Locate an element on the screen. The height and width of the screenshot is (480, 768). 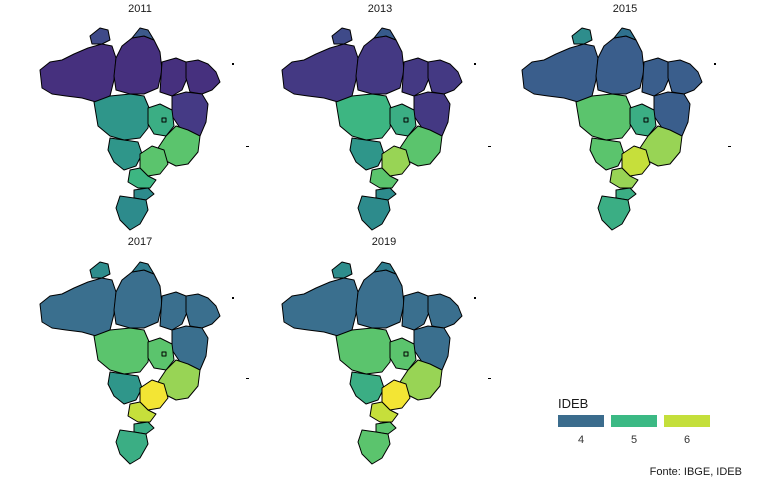
panel-title-4: 2017 is located at coordinates (140, 242).